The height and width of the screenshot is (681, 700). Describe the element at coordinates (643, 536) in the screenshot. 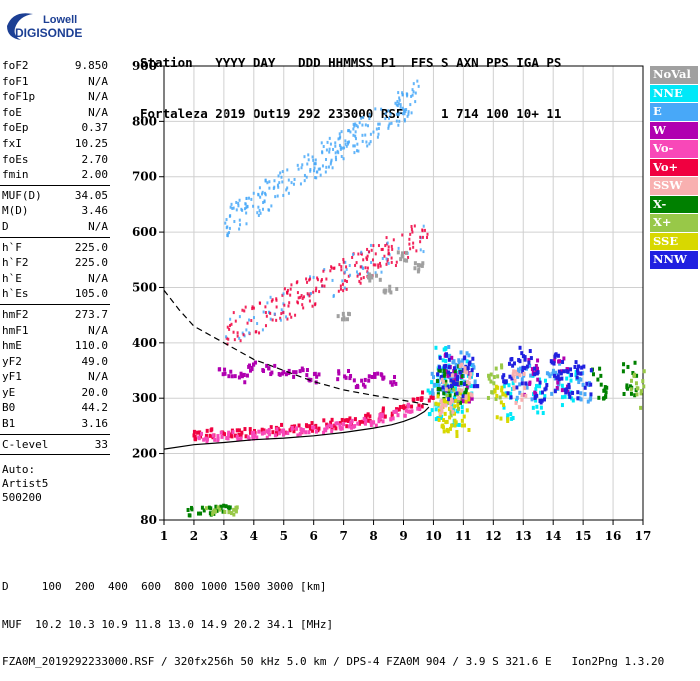

I see `x-tick-label: 17` at that location.